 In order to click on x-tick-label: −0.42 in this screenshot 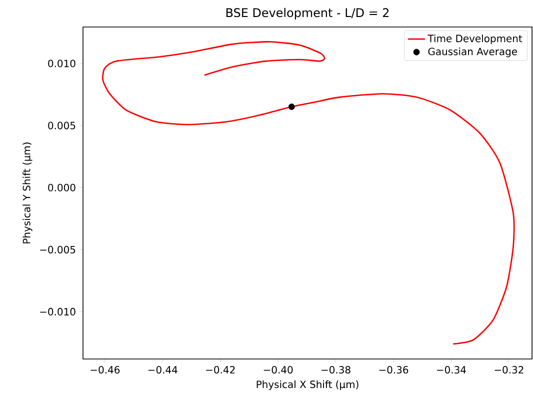, I will do `click(220, 370)`.